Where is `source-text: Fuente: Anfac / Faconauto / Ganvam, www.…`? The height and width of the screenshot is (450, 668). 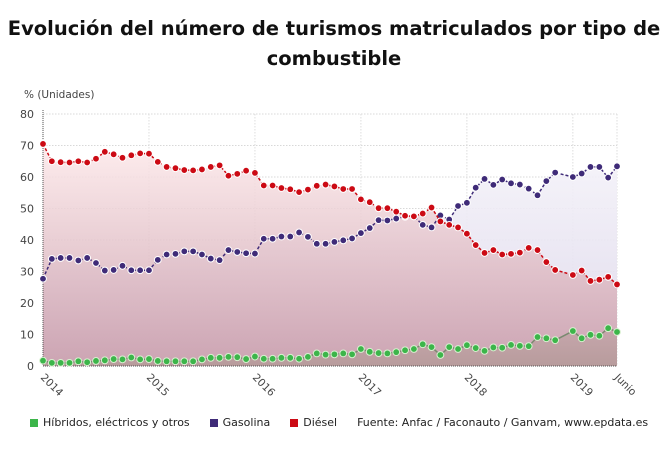
source-text: Fuente: Anfac / Faconauto / Ganvam, www.… is located at coordinates (503, 422).